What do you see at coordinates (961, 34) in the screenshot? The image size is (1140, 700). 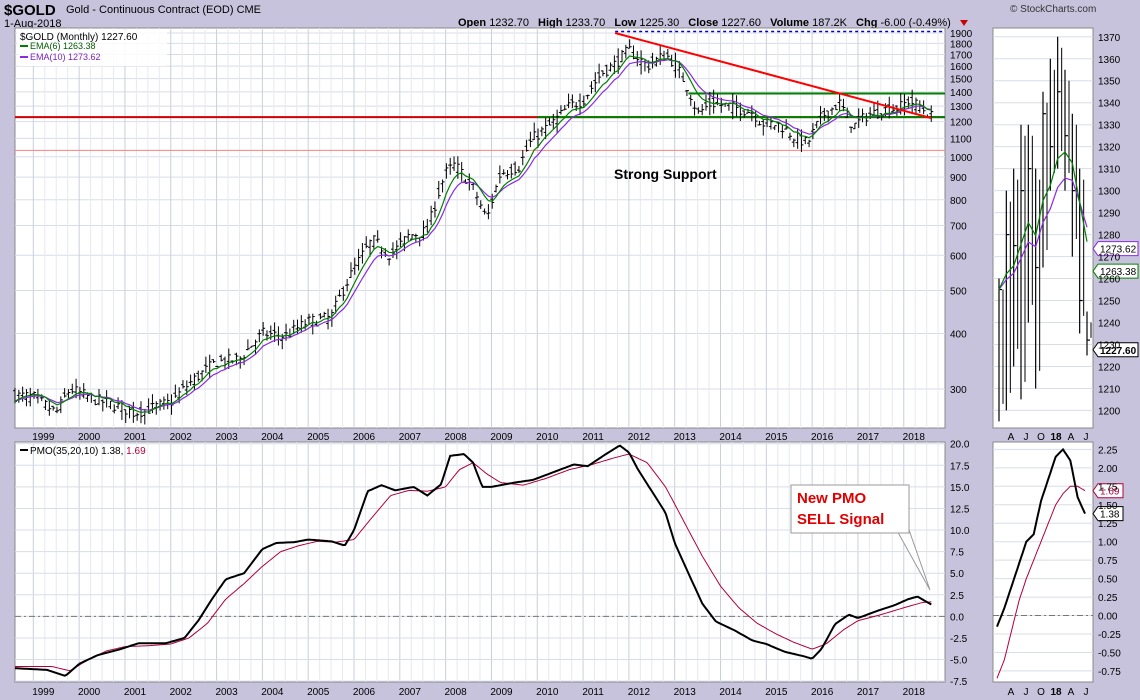 I see `price-tick-label: 1900` at bounding box center [961, 34].